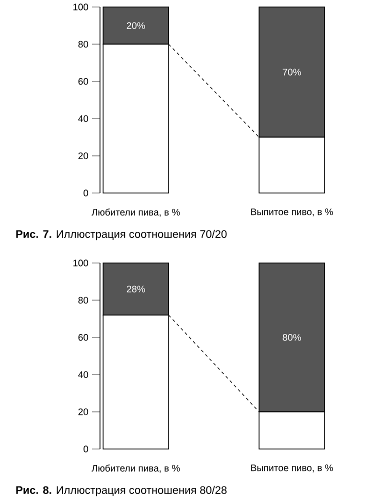 The width and height of the screenshot is (391, 504). What do you see at coordinates (121, 235) in the screenshot?
I see `text: Рис. 7. Иллюстрация соотношения 70/20` at bounding box center [121, 235].